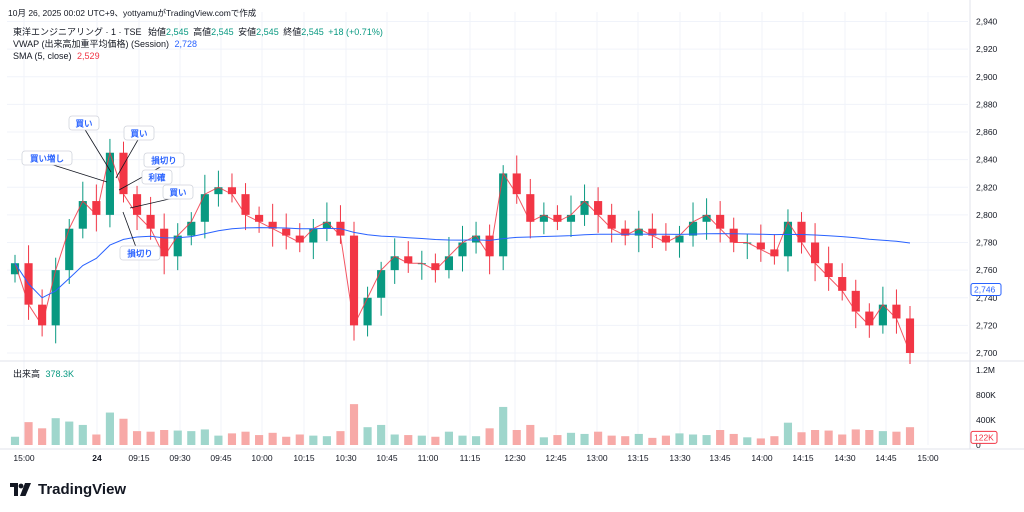  Describe the element at coordinates (987, 298) in the screenshot. I see `price-axis-tick-label: 2,740` at that location.